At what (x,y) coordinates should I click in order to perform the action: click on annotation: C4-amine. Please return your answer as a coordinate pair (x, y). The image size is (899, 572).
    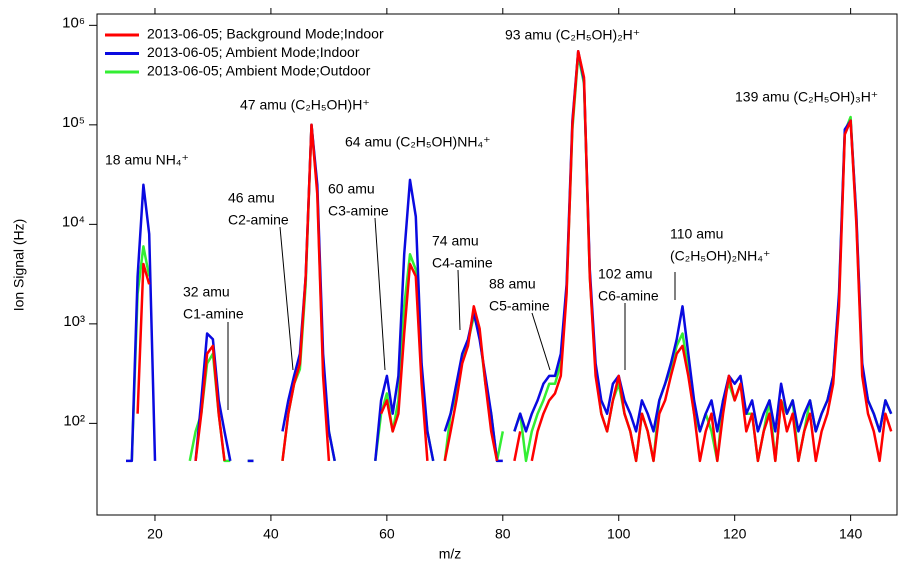
    Looking at the image, I should click on (462, 263).